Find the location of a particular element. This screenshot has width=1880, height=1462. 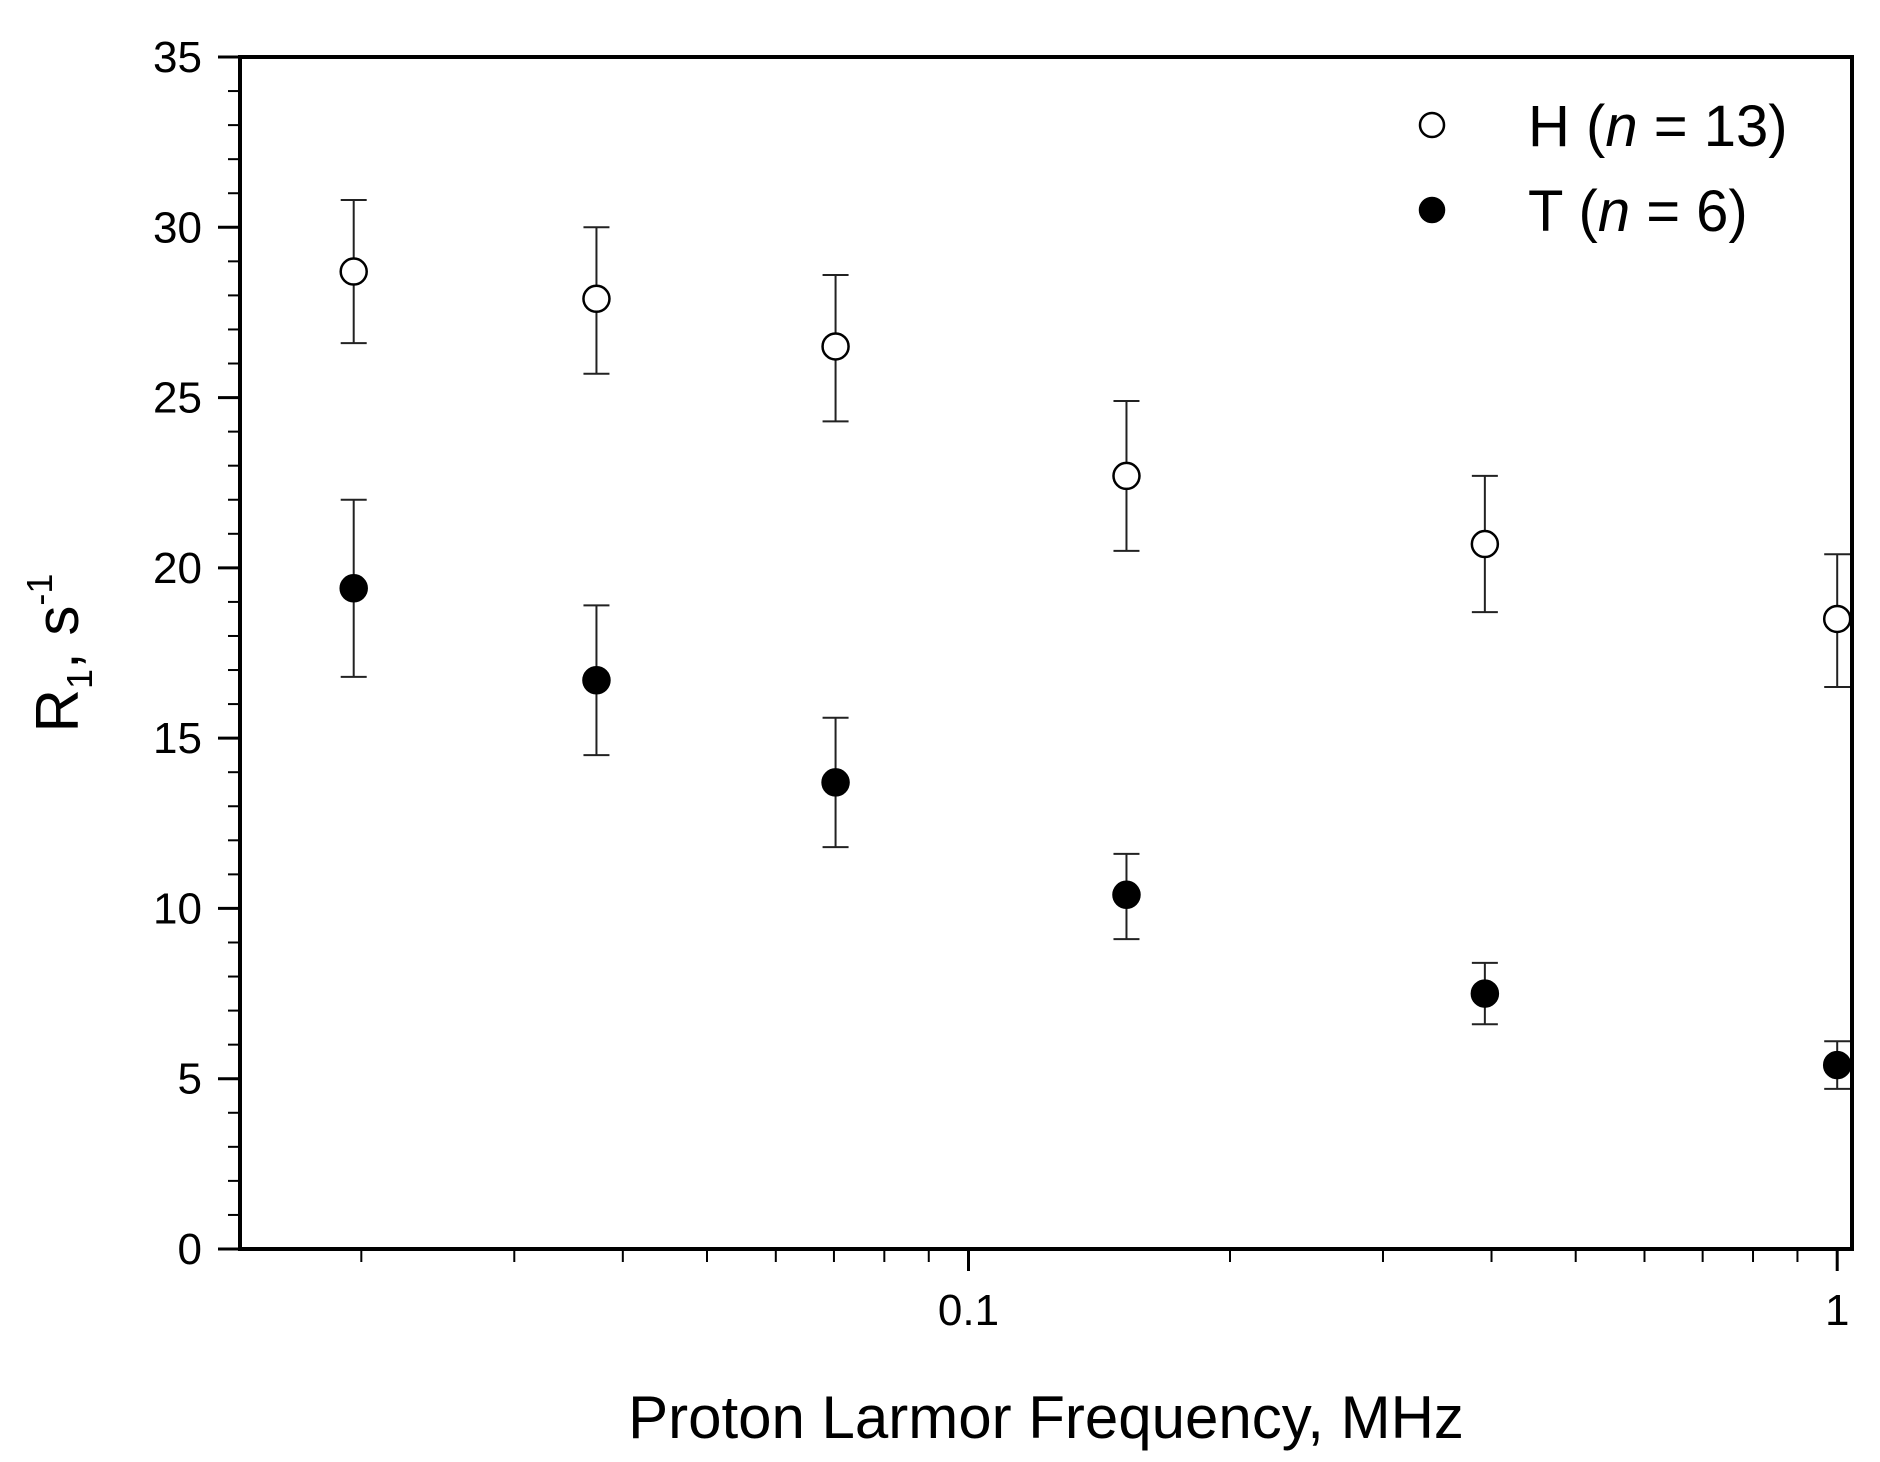

y-tick-label: 10 is located at coordinates (177, 908).